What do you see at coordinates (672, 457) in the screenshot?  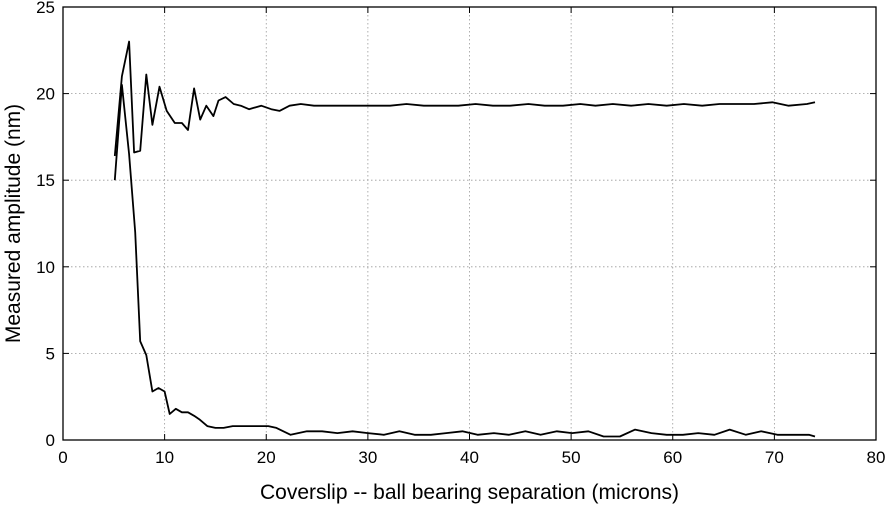 I see `x-tick-label: 60` at bounding box center [672, 457].